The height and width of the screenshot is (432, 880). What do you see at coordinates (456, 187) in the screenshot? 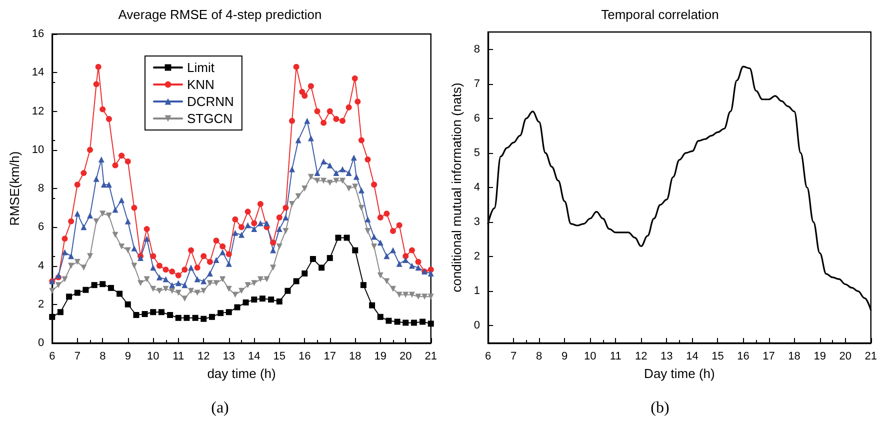
I see `y-axis-title: conditional mutual information (nats)` at bounding box center [456, 187].